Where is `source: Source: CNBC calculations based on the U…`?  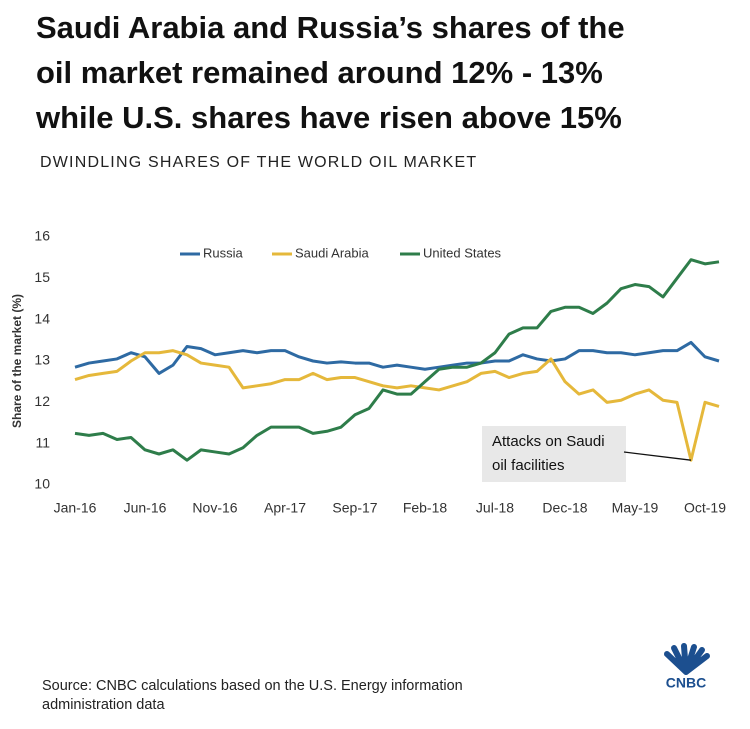
source: Source: CNBC calculations based on the U… is located at coordinates (252, 686).